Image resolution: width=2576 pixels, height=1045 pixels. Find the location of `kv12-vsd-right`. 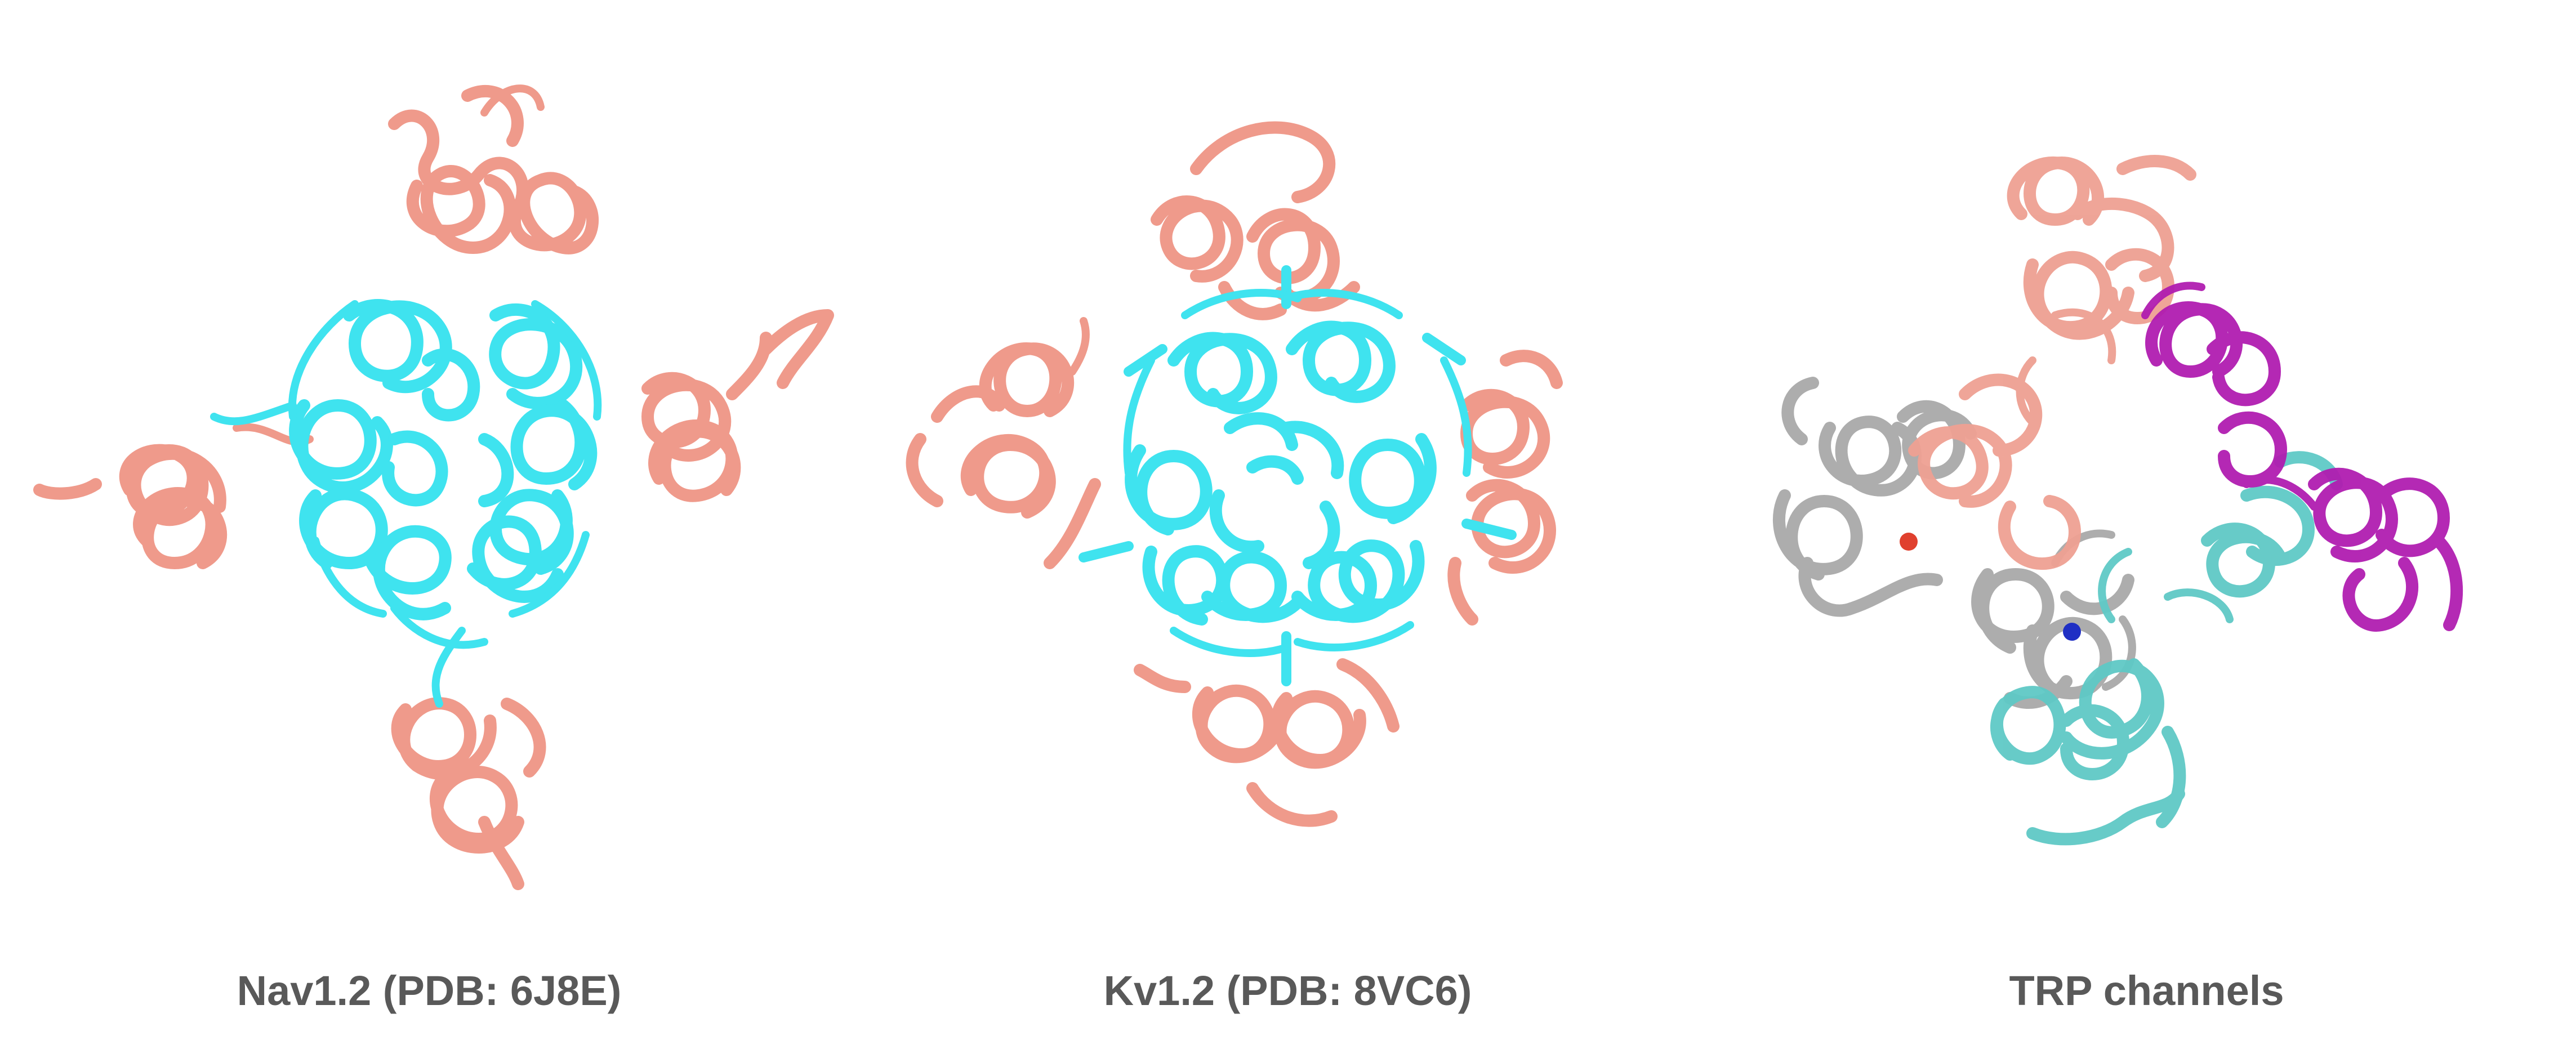

kv12-vsd-right is located at coordinates (1505, 488).